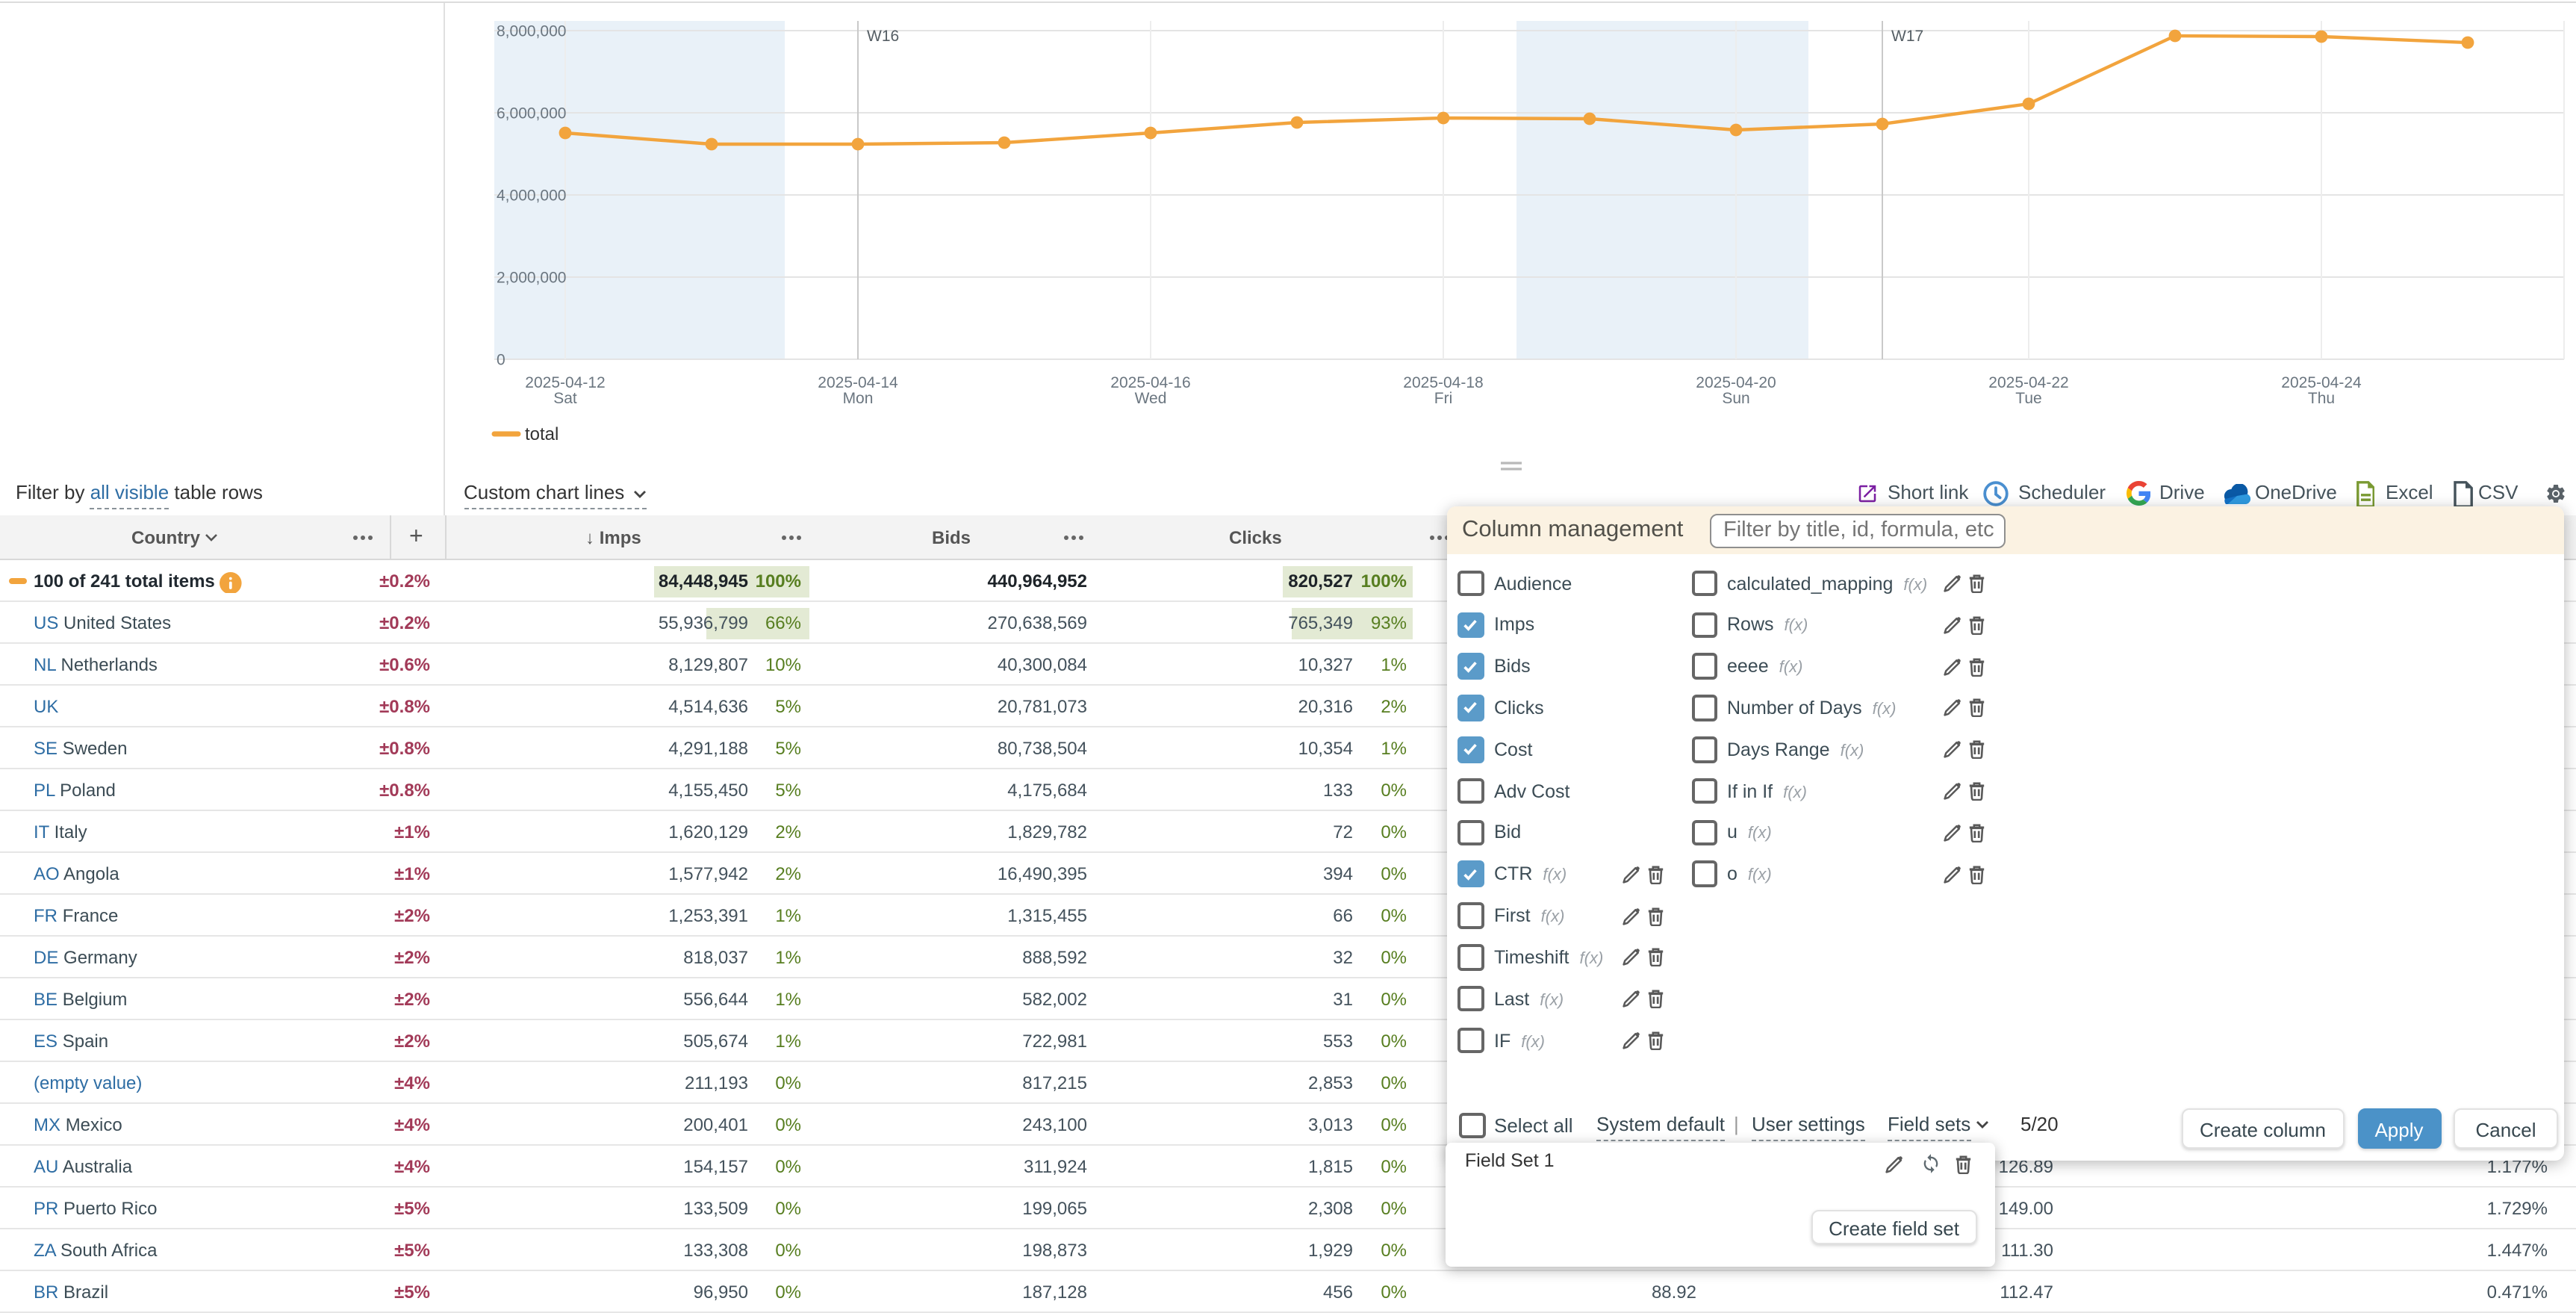  I want to click on svg-text: 2025-04-18, so click(1443, 382).